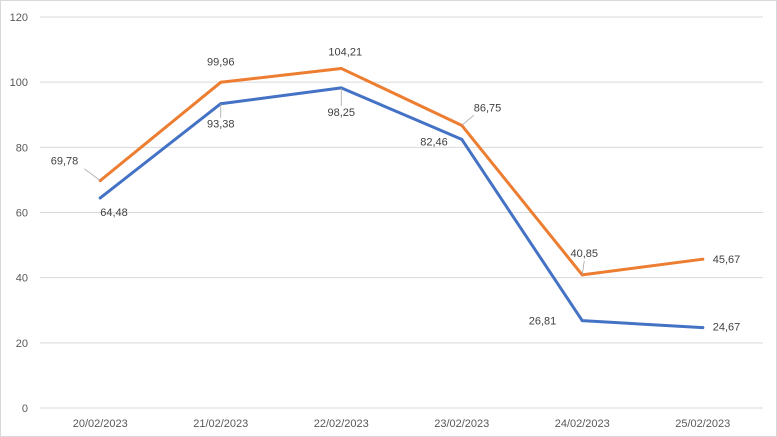 The image size is (777, 437). Describe the element at coordinates (100, 424) in the screenshot. I see `x-tick-label: 20/02/2023` at that location.